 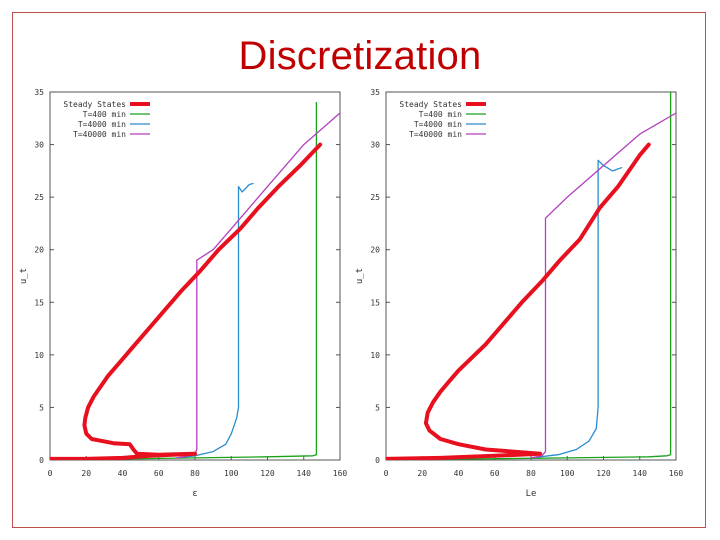 What do you see at coordinates (531, 494) in the screenshot?
I see `x-axis-label: Le` at bounding box center [531, 494].